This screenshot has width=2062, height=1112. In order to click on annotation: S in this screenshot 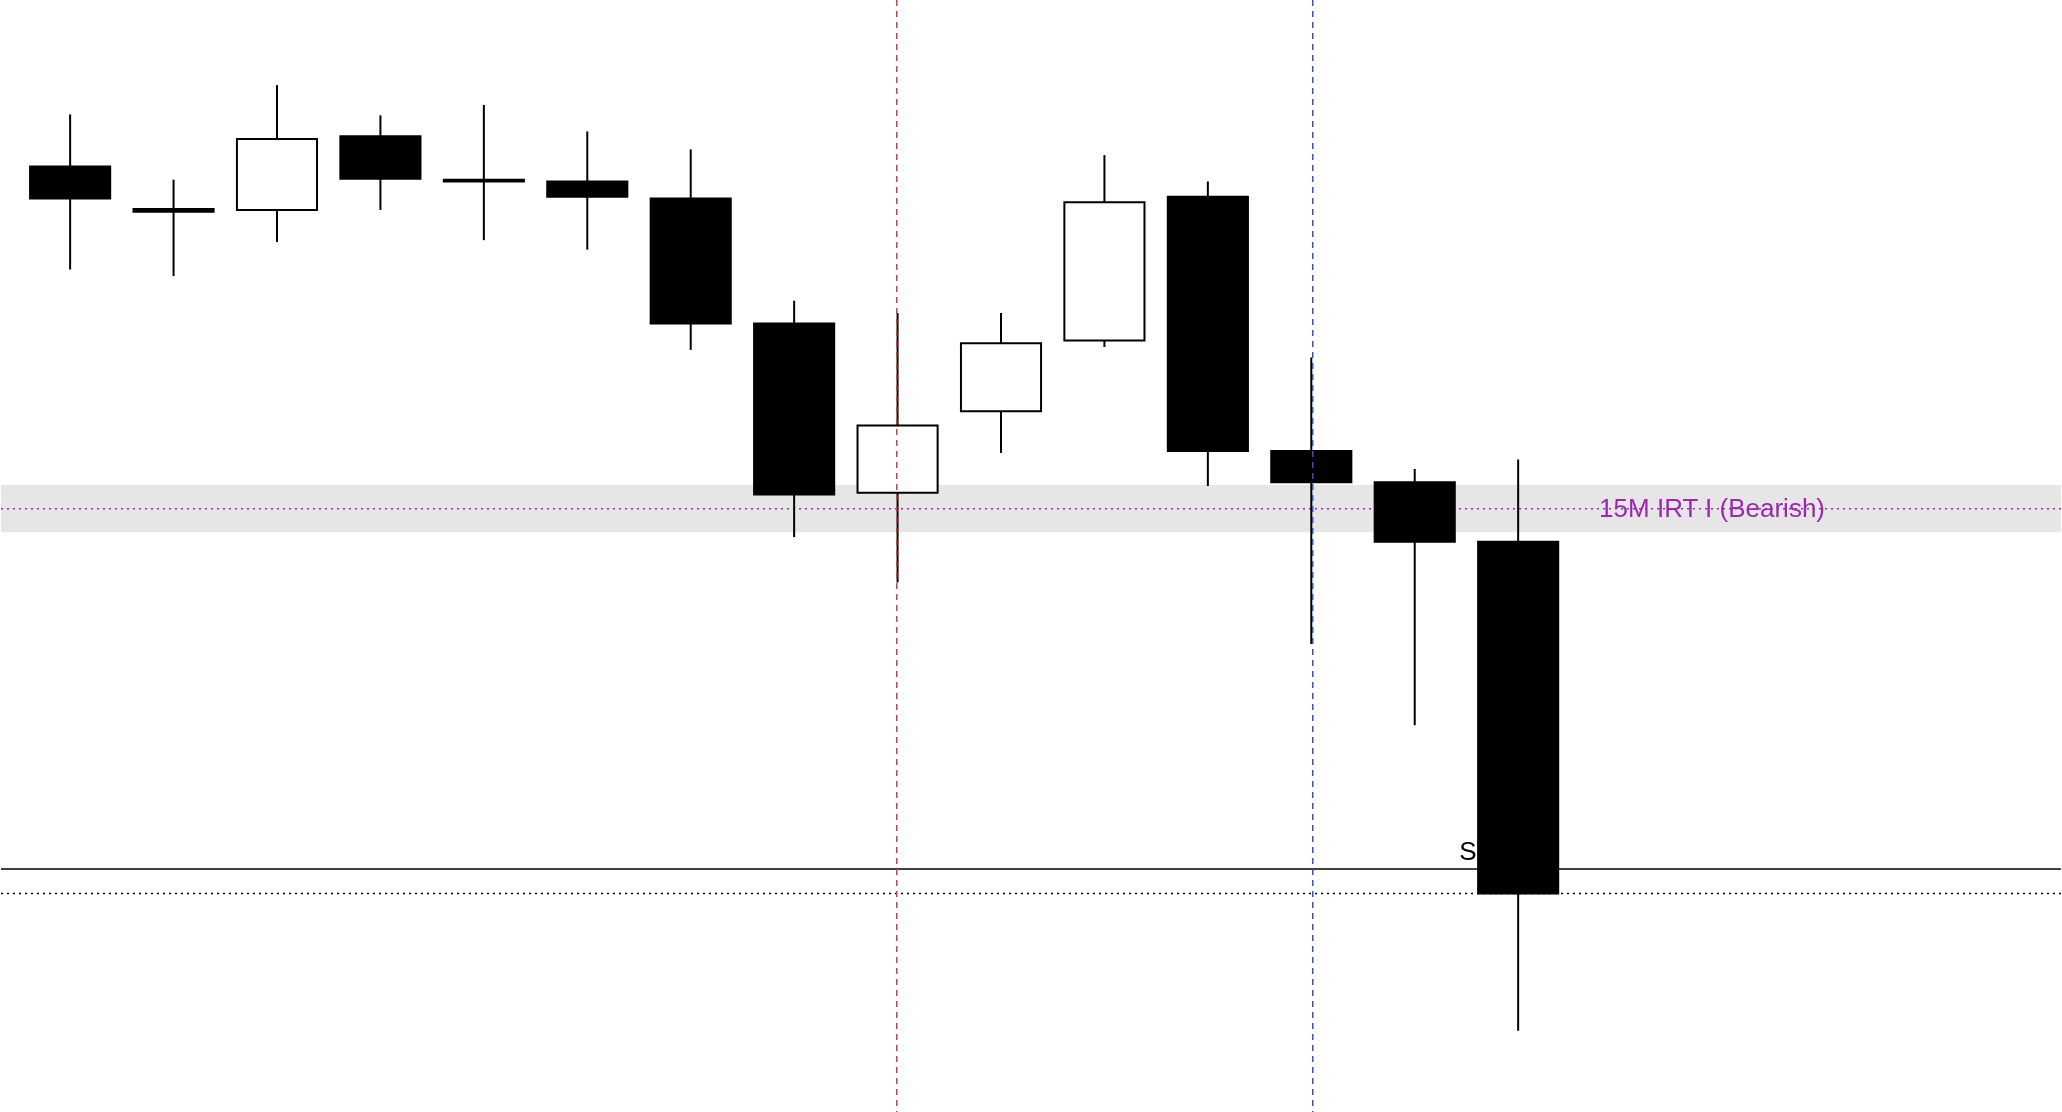, I will do `click(1468, 850)`.